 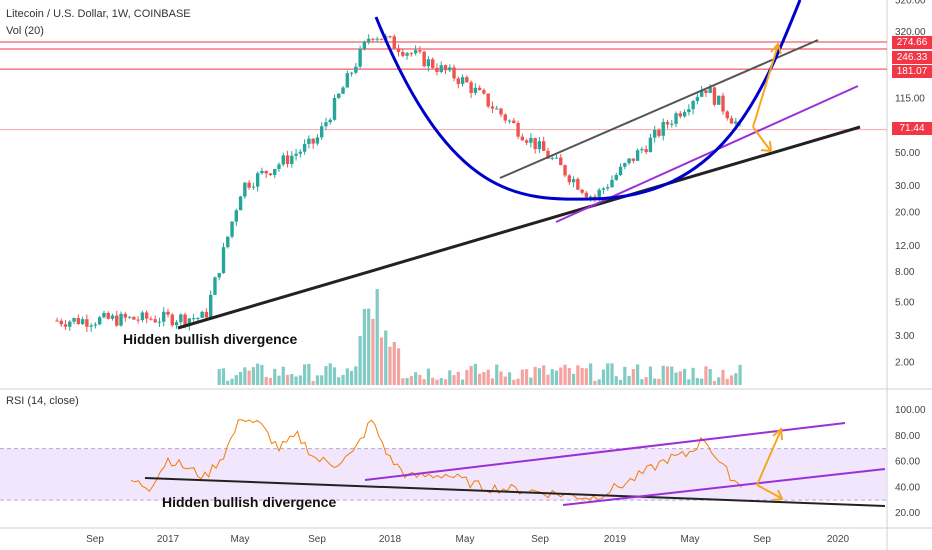 I want to click on price-tick-6: 30.00, so click(x=907, y=186).